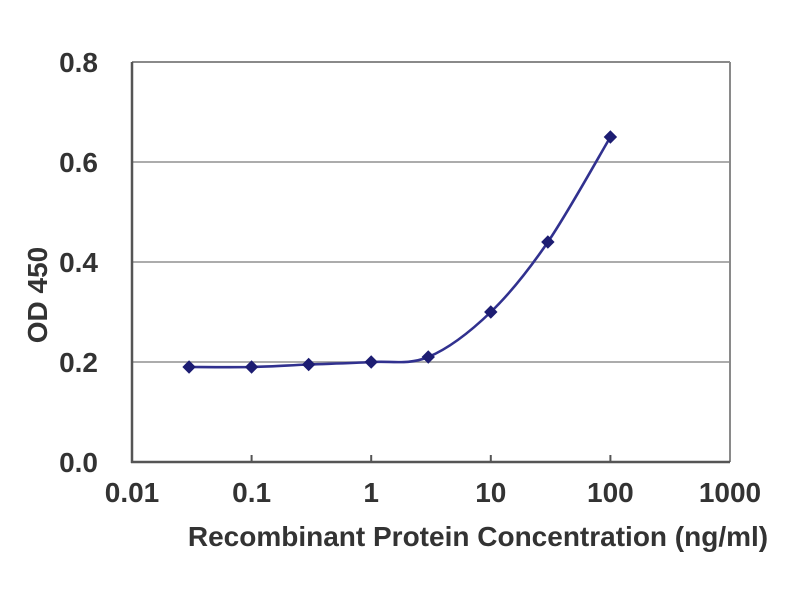 This screenshot has width=800, height=600. Describe the element at coordinates (78, 62) in the screenshot. I see `y-tick-label: 0.8` at that location.